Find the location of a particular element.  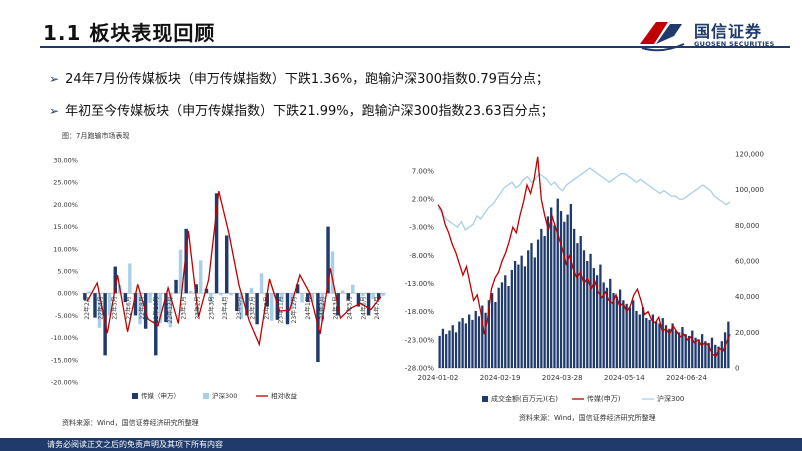

y-tick-label: -5.00% is located at coordinates (66, 316).